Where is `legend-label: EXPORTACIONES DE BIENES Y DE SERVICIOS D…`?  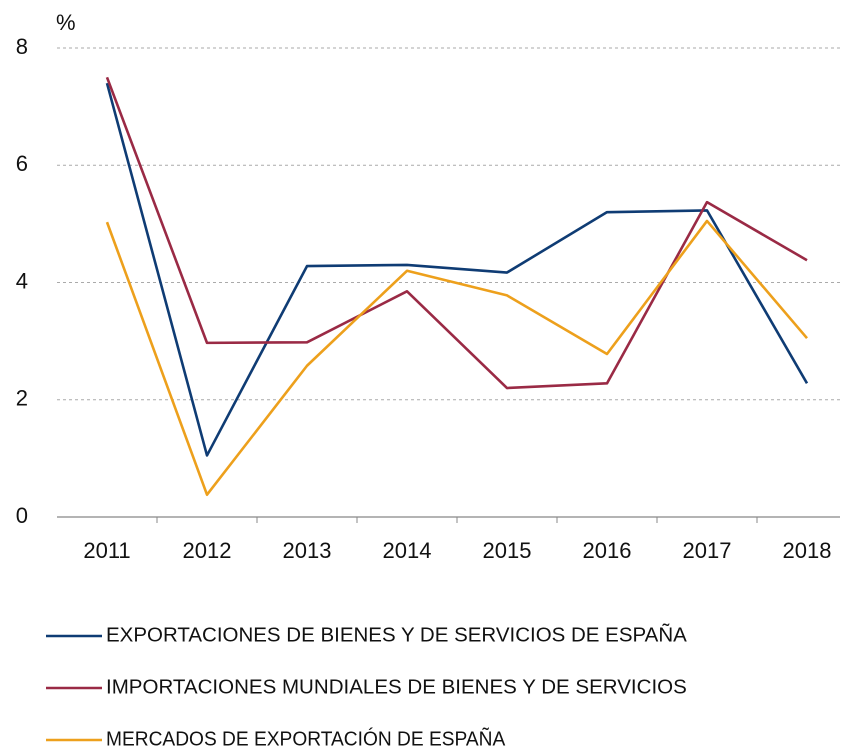 legend-label: EXPORTACIONES DE BIENES Y DE SERVICIOS D… is located at coordinates (396, 634).